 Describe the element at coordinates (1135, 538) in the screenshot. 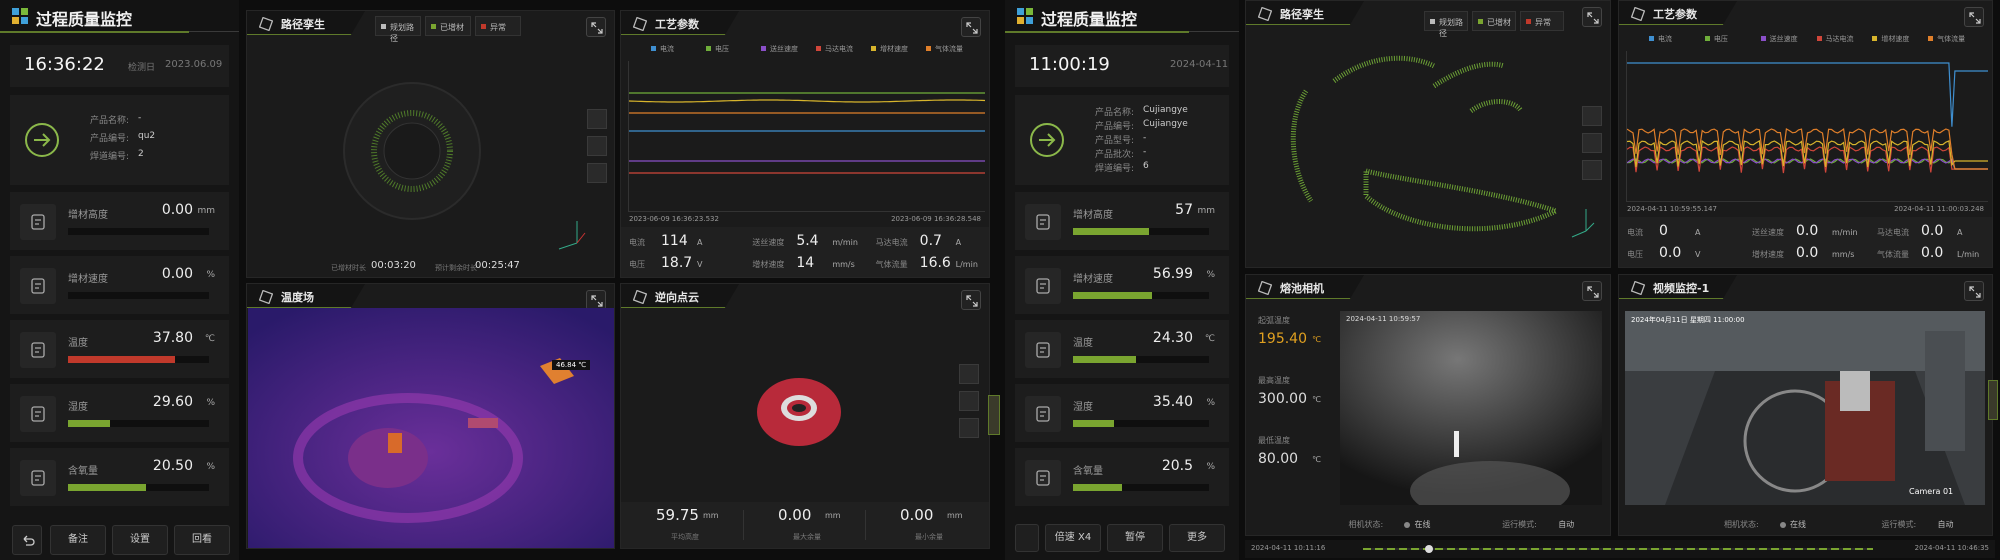

I see `action-button: 暂停` at that location.